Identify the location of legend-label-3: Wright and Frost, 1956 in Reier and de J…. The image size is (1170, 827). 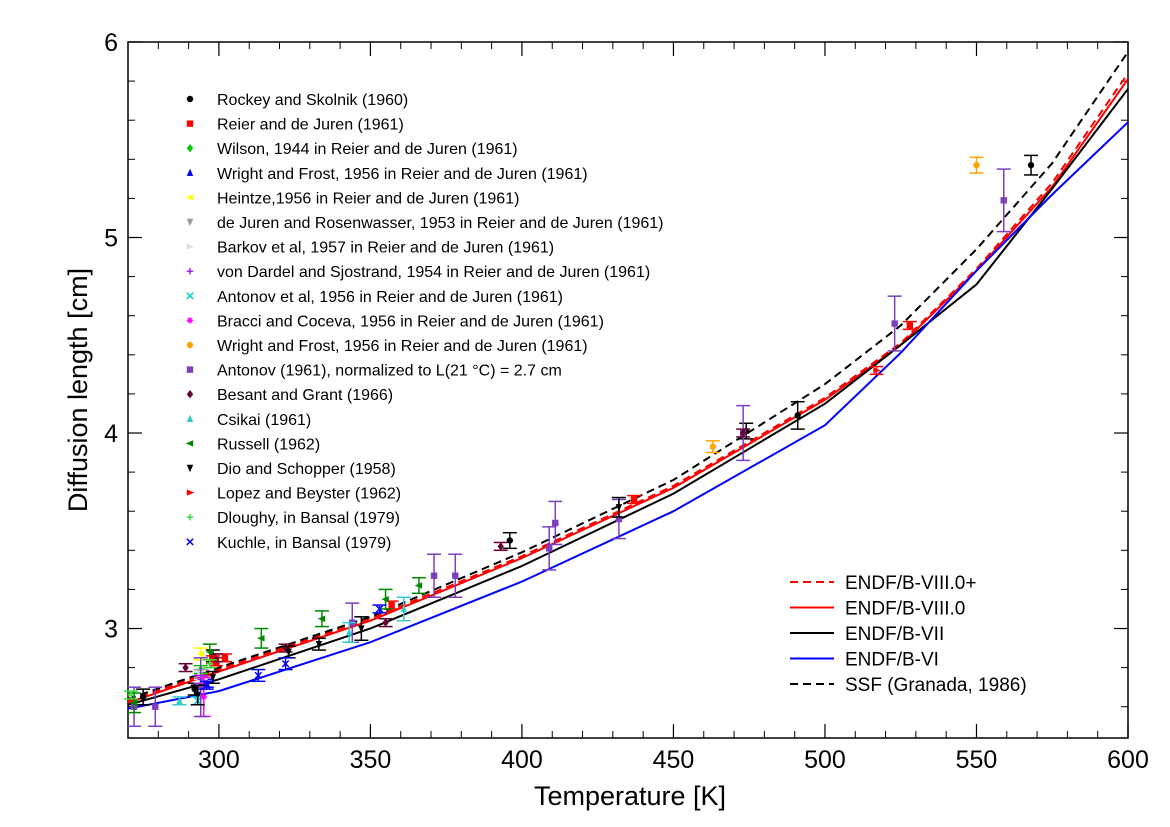
(402, 174).